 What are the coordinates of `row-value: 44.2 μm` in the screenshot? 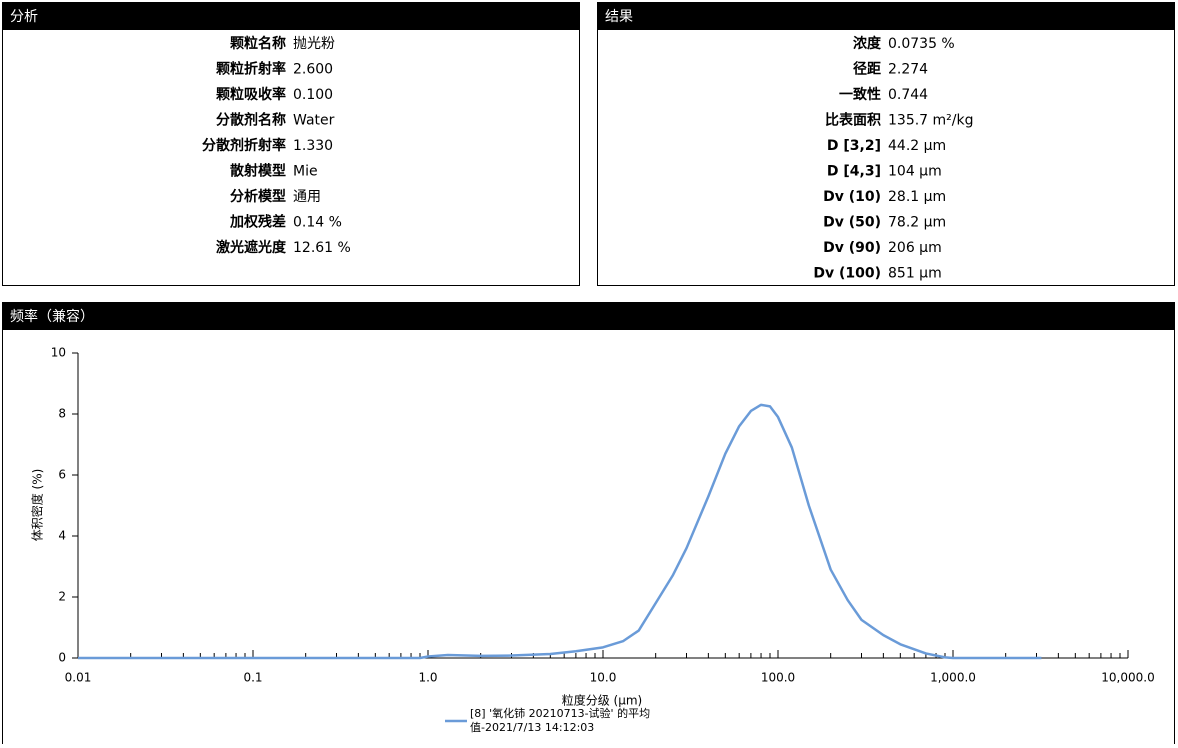 It's located at (917, 146).